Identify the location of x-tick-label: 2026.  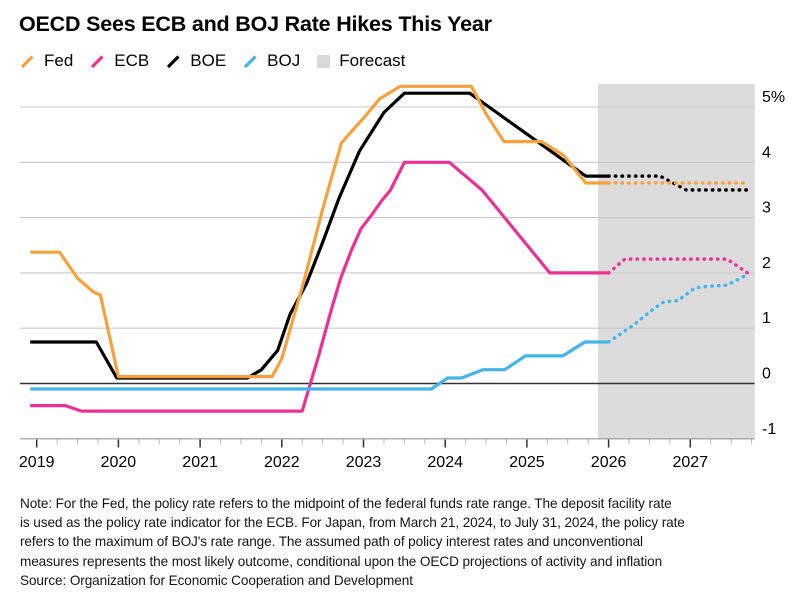
(609, 462).